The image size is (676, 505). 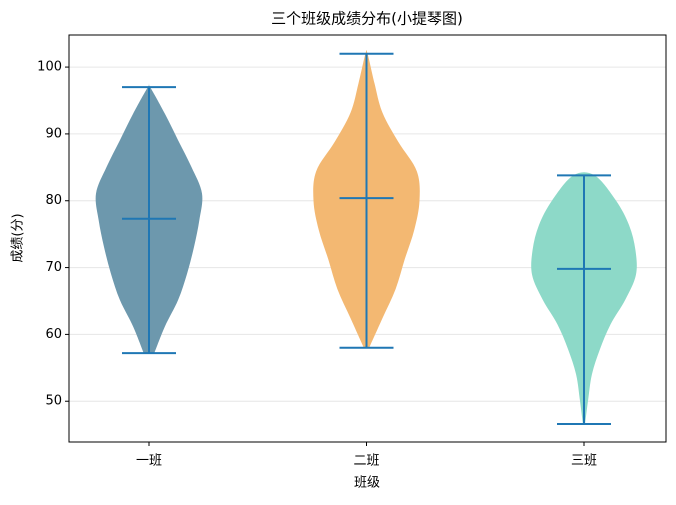 I want to click on x-tick-label: 二班, so click(x=366, y=461).